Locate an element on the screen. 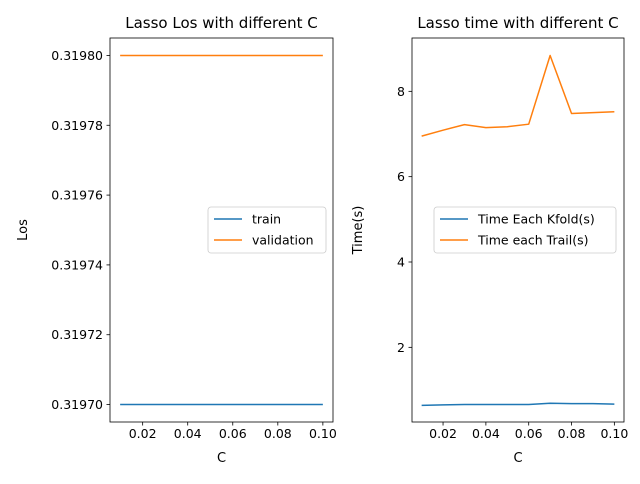 Image resolution: width=640 pixels, height=484 pixels. y-tick-label: 8 is located at coordinates (401, 91).